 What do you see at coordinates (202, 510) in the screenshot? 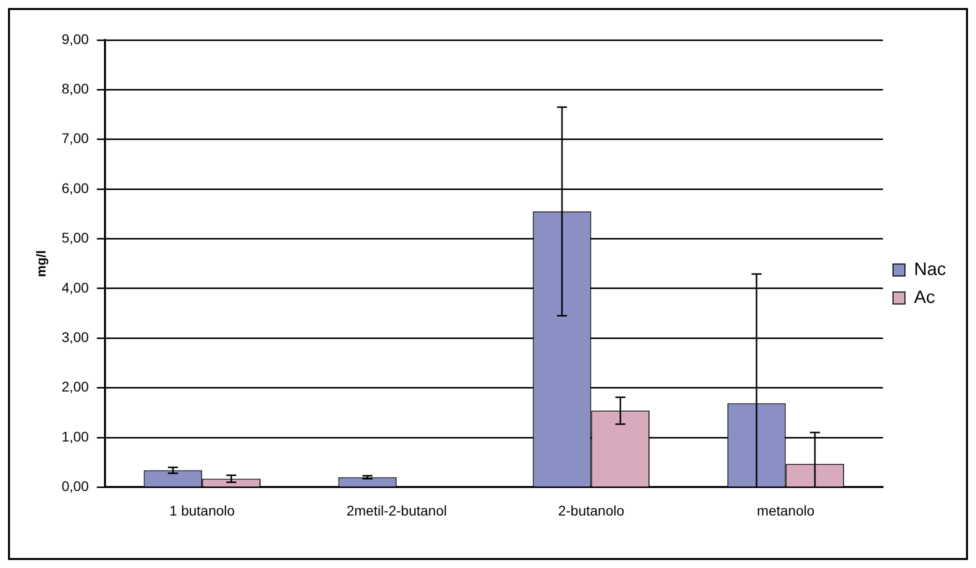
I see `x-tick-label: 1 butanolo` at bounding box center [202, 510].